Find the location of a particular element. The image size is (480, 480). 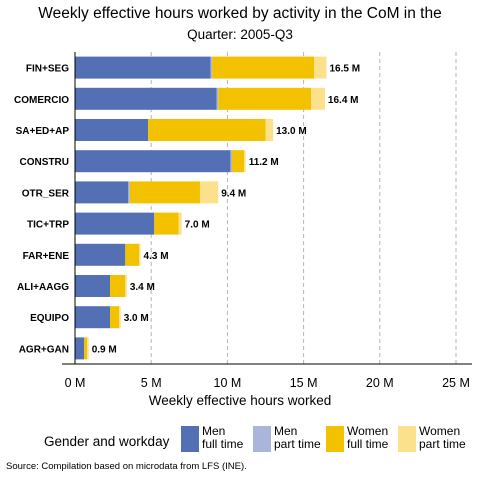

total-label-constru: 11.2 M is located at coordinates (264, 162).